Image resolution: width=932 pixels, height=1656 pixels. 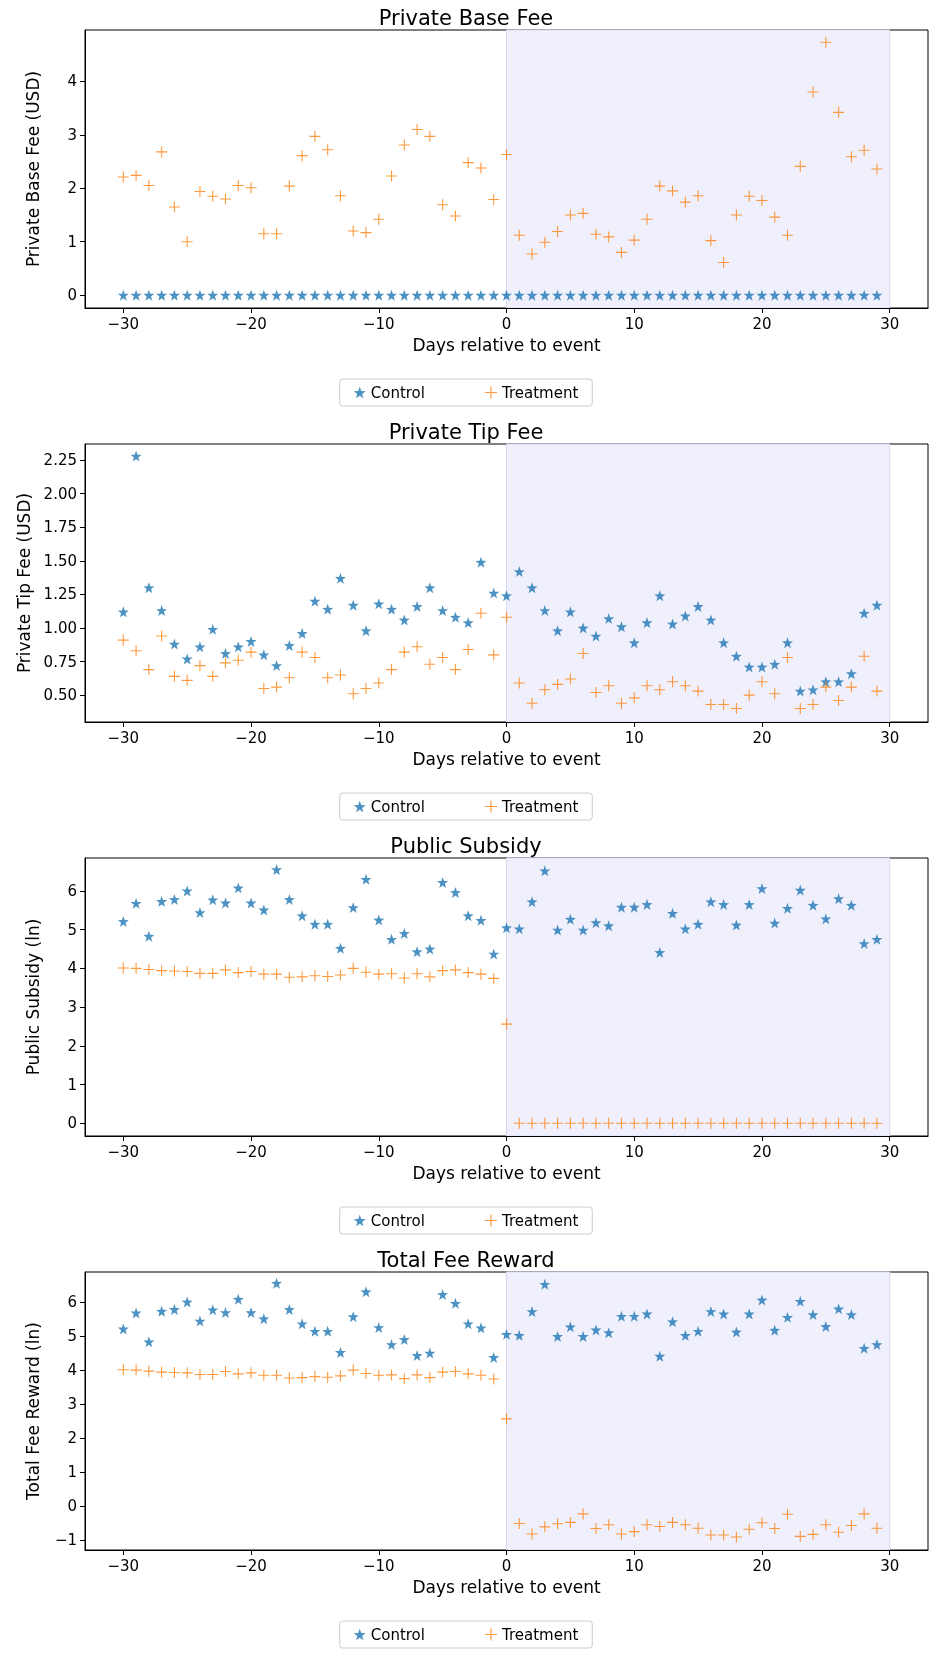 What do you see at coordinates (24, 583) in the screenshot?
I see `y-axis-title: Private Tip Fee (USD)` at bounding box center [24, 583].